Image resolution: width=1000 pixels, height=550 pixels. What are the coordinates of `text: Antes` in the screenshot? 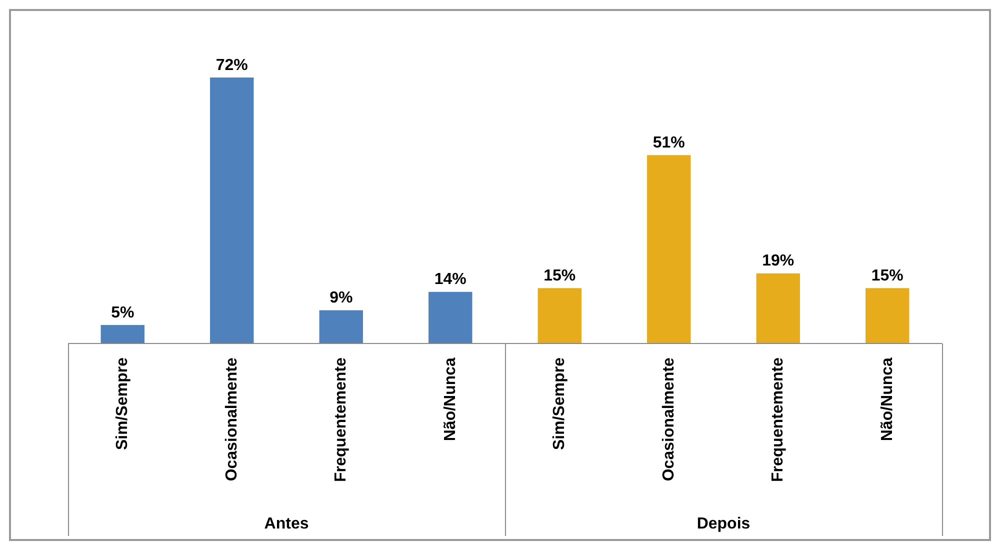 It's located at (286, 523).